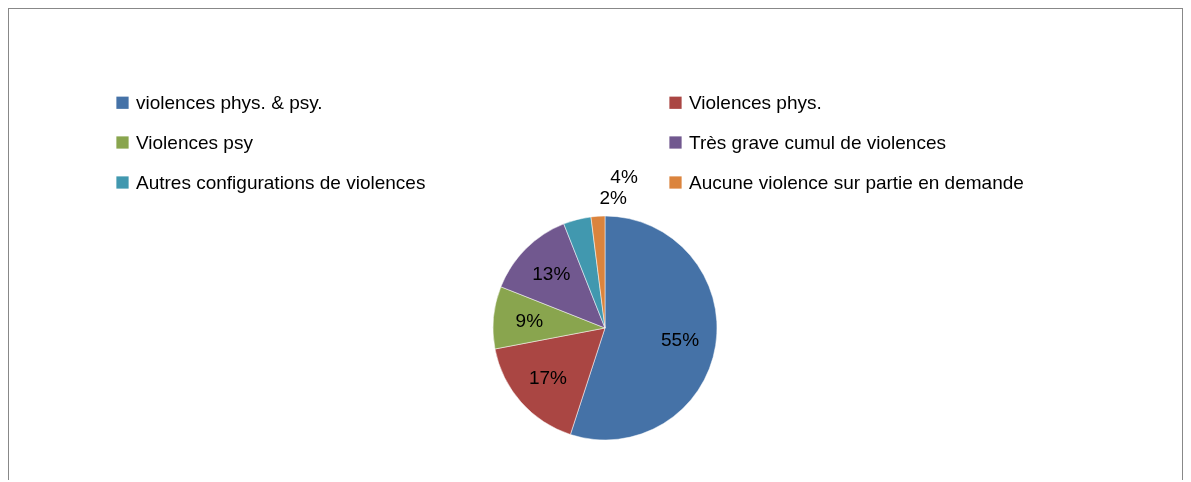 The width and height of the screenshot is (1191, 482). Describe the element at coordinates (856, 182) in the screenshot. I see `legend-label: Aucune violence sur partie en demande` at that location.